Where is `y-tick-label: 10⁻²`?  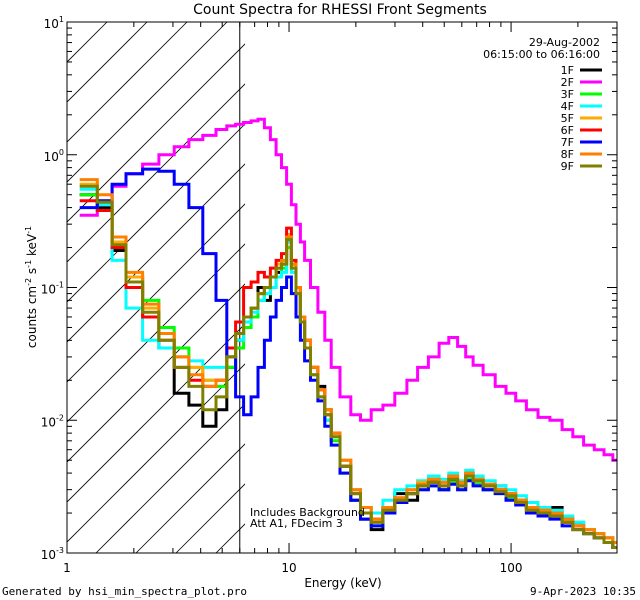
y-tick-label: 10⁻² is located at coordinates (52, 421).